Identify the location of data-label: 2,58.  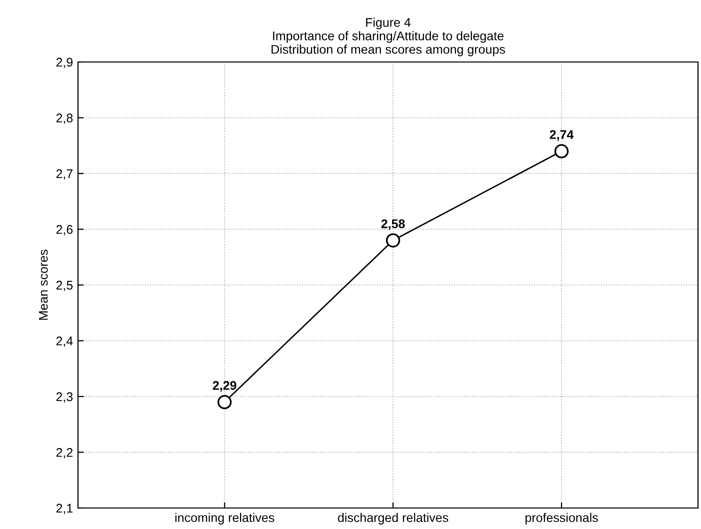
(393, 224).